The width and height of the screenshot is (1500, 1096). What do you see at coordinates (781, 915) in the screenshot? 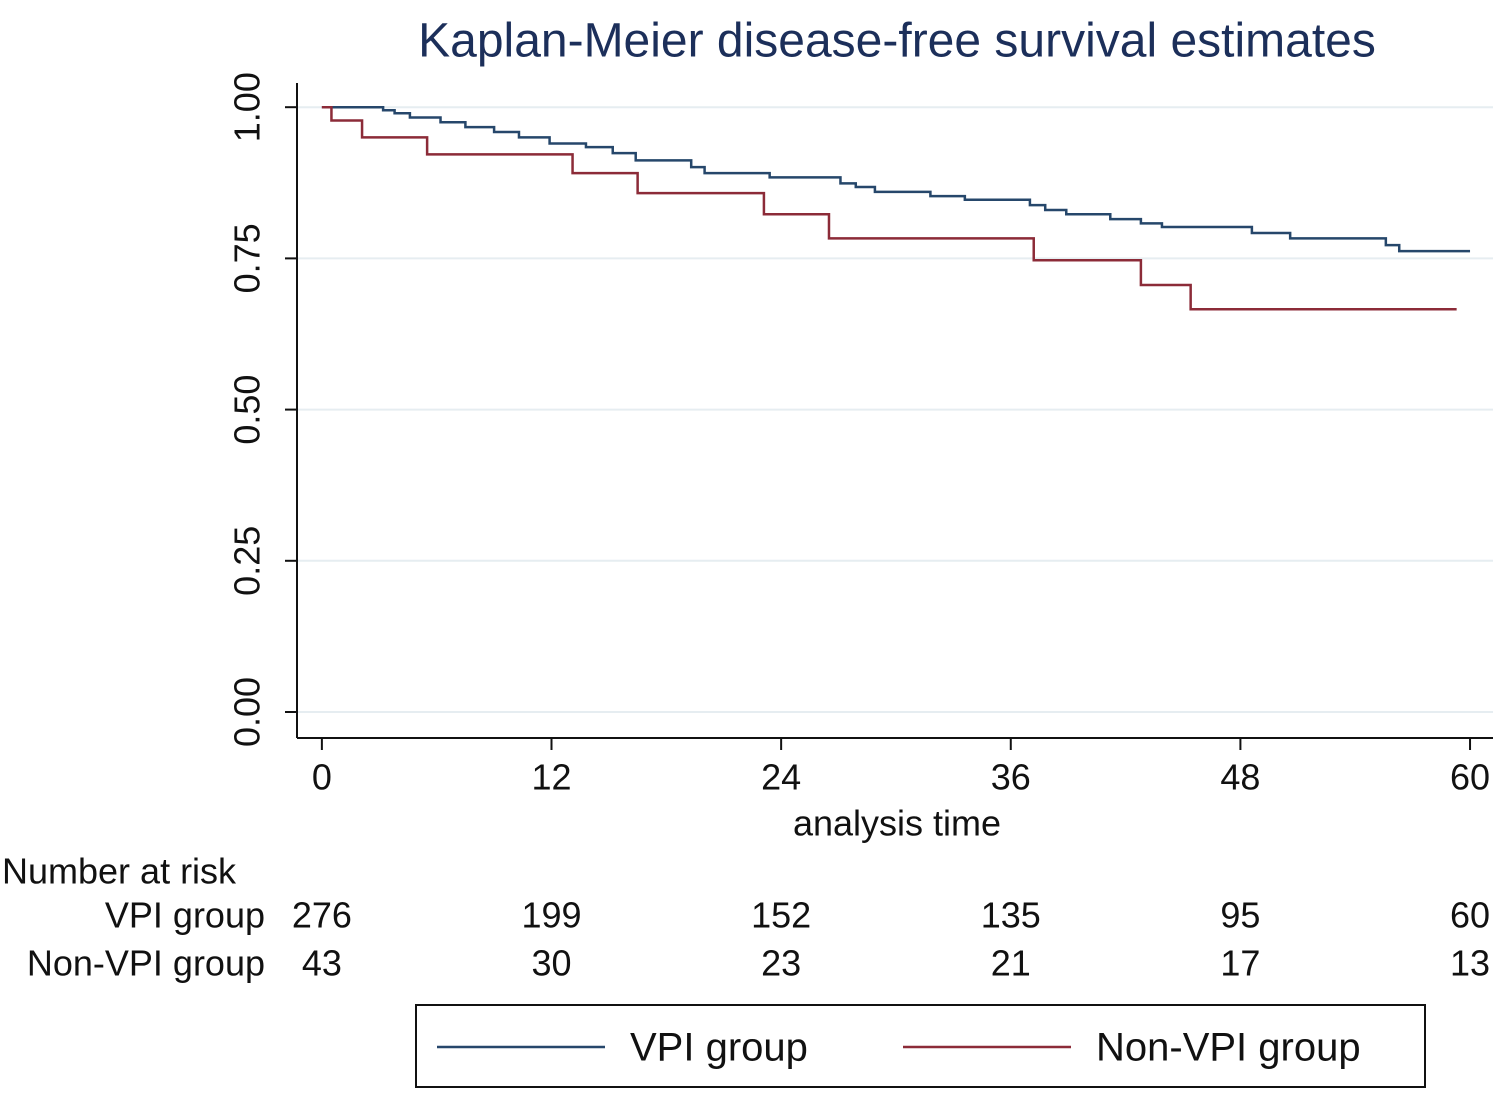
I see `risk-count: 152` at bounding box center [781, 915].